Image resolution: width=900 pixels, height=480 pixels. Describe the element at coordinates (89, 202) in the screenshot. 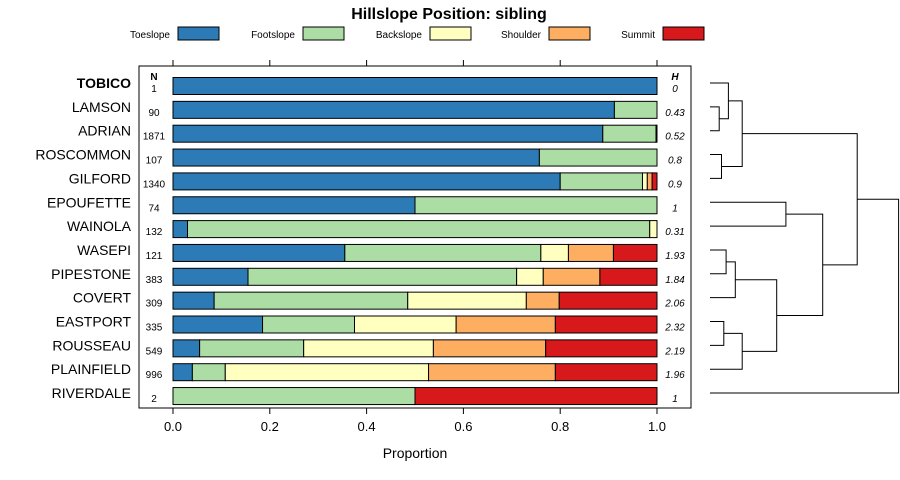

I see `series-label-epoufette: EPOUFETTE` at that location.